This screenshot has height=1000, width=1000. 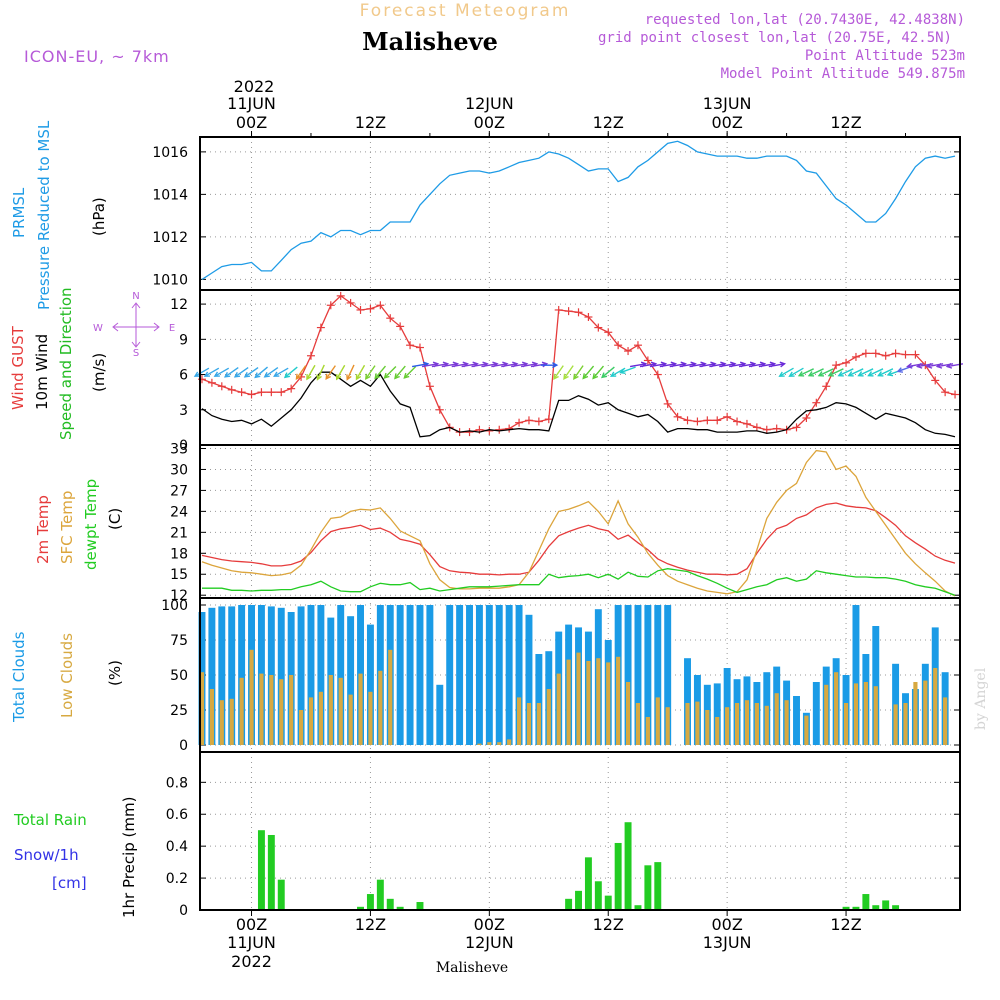 I want to click on clouds-unit-label: (%), so click(x=115, y=673).